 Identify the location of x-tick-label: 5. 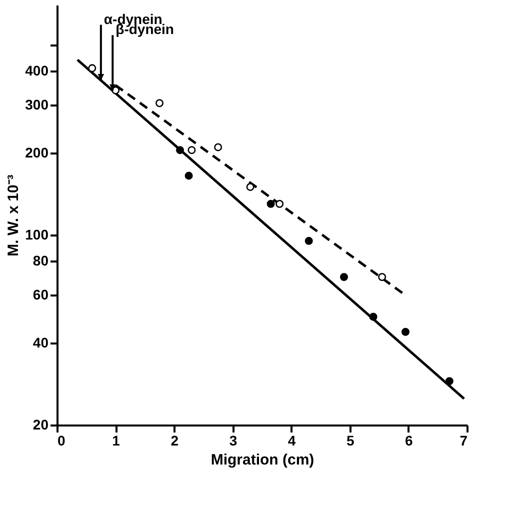
(350, 440).